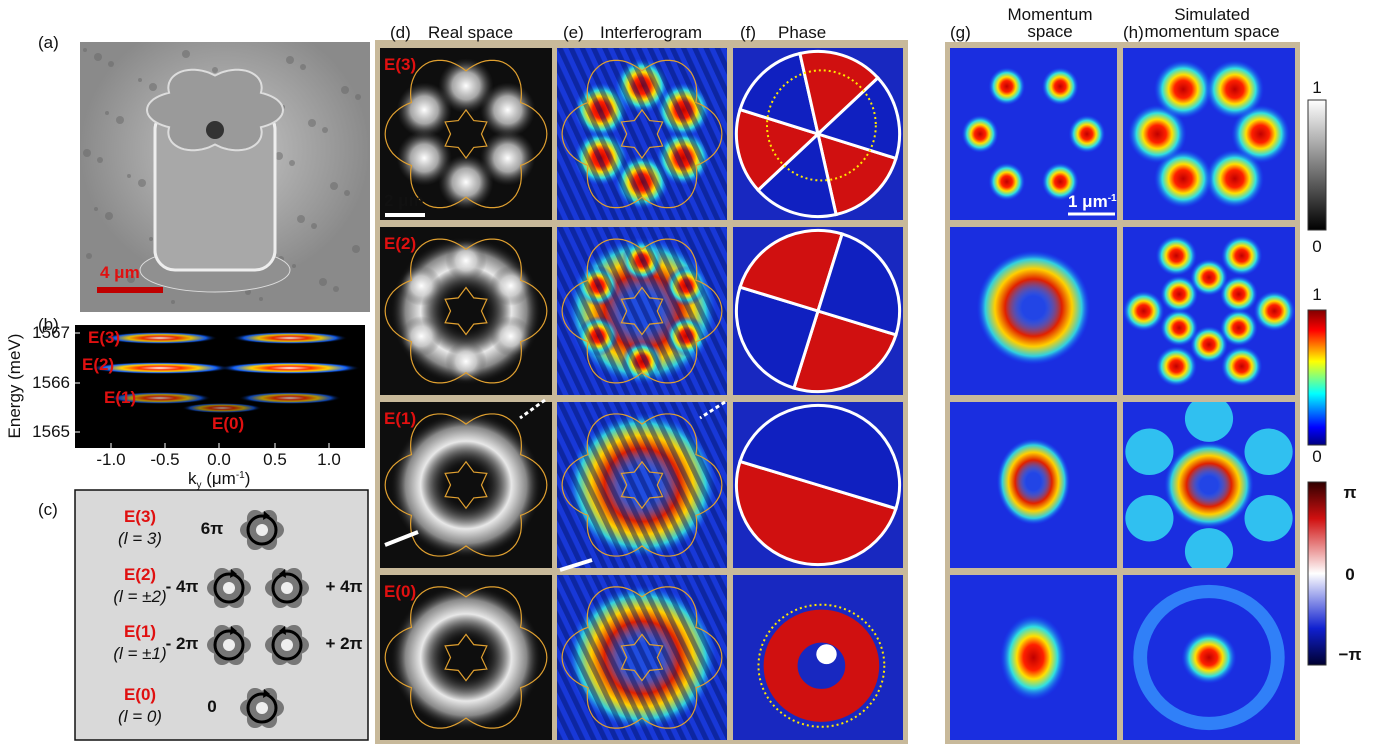 The height and width of the screenshot is (748, 1383). Describe the element at coordinates (826, 654) in the screenshot. I see `phase-core` at that location.